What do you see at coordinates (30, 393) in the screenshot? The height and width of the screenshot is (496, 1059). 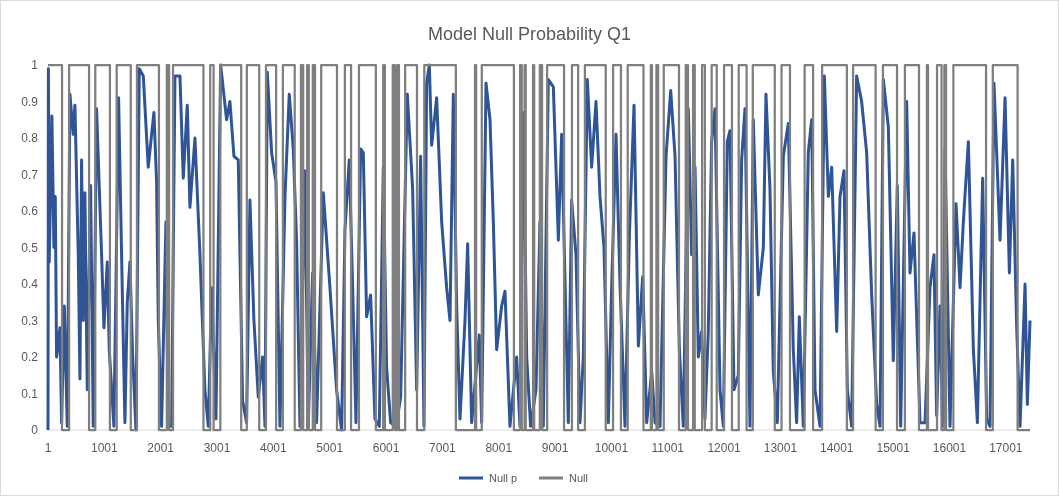 I see `y-tick-label: 0.1` at bounding box center [30, 393].